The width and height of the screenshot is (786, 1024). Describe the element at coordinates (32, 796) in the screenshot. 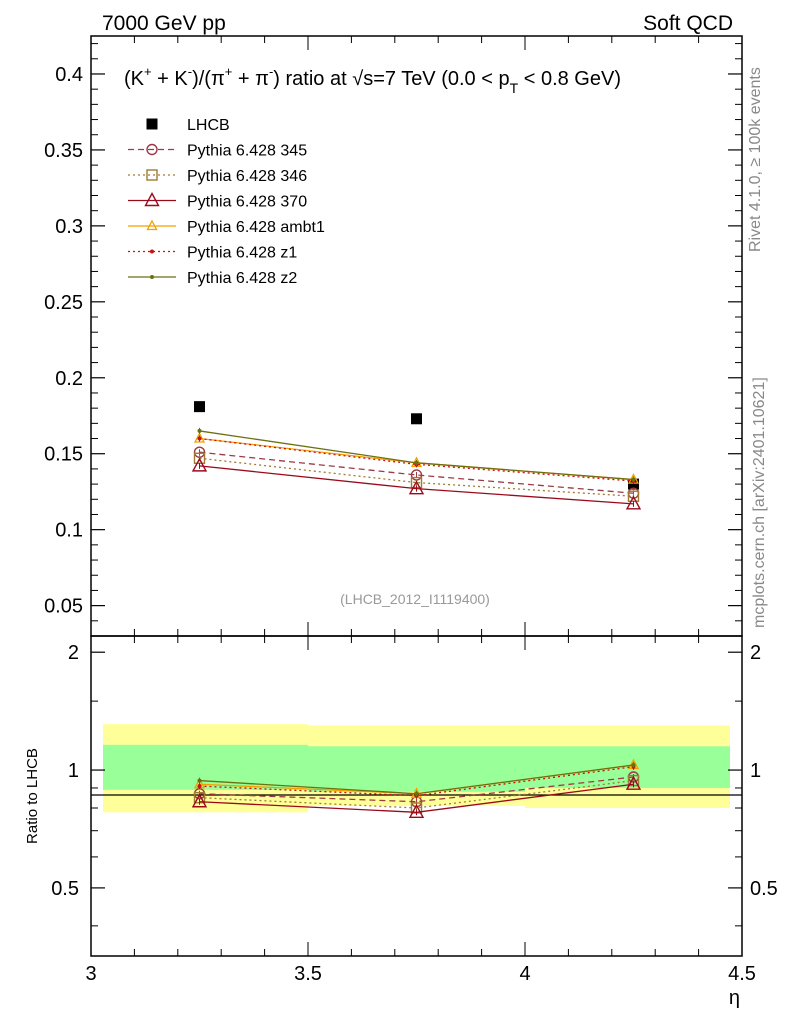

I see `ratio-ylabel: Ratio to LHCB` at that location.